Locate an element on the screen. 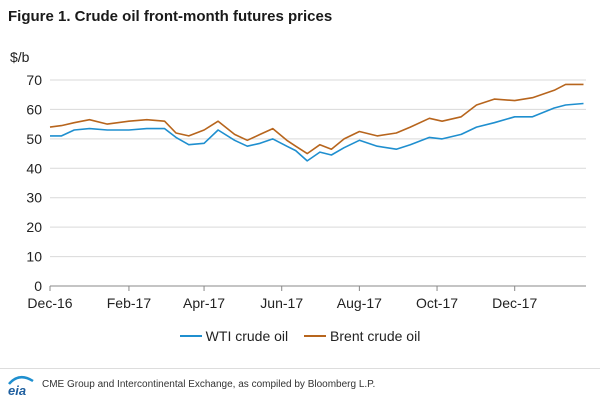 The width and height of the screenshot is (600, 400). x-tick-label-6: Dec-17 is located at coordinates (514, 303).